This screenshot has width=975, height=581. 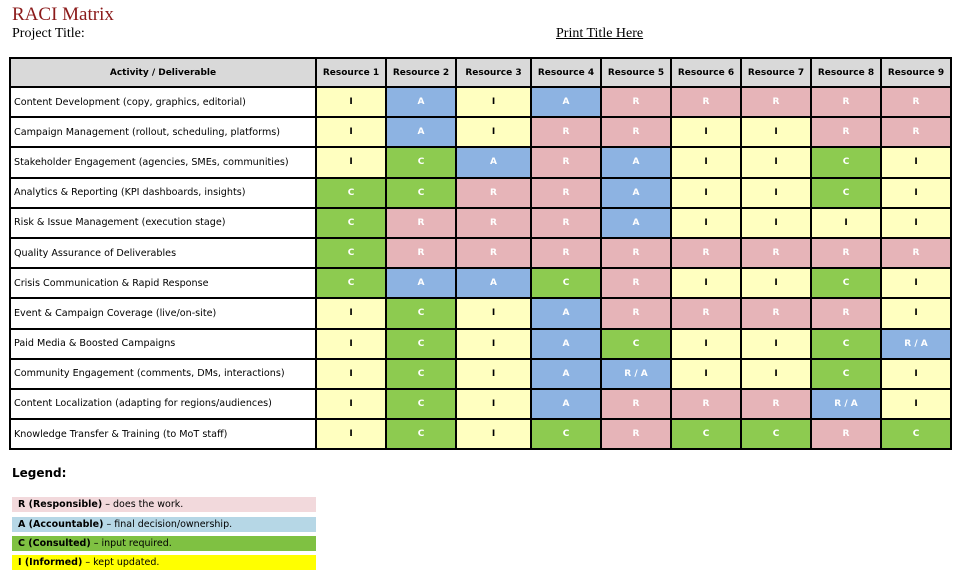 I want to click on resource-header: Resource 2, so click(x=421, y=72).